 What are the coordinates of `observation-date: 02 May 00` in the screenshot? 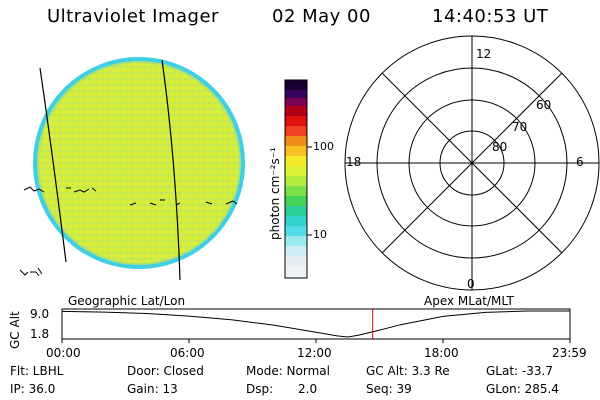 It's located at (321, 16).